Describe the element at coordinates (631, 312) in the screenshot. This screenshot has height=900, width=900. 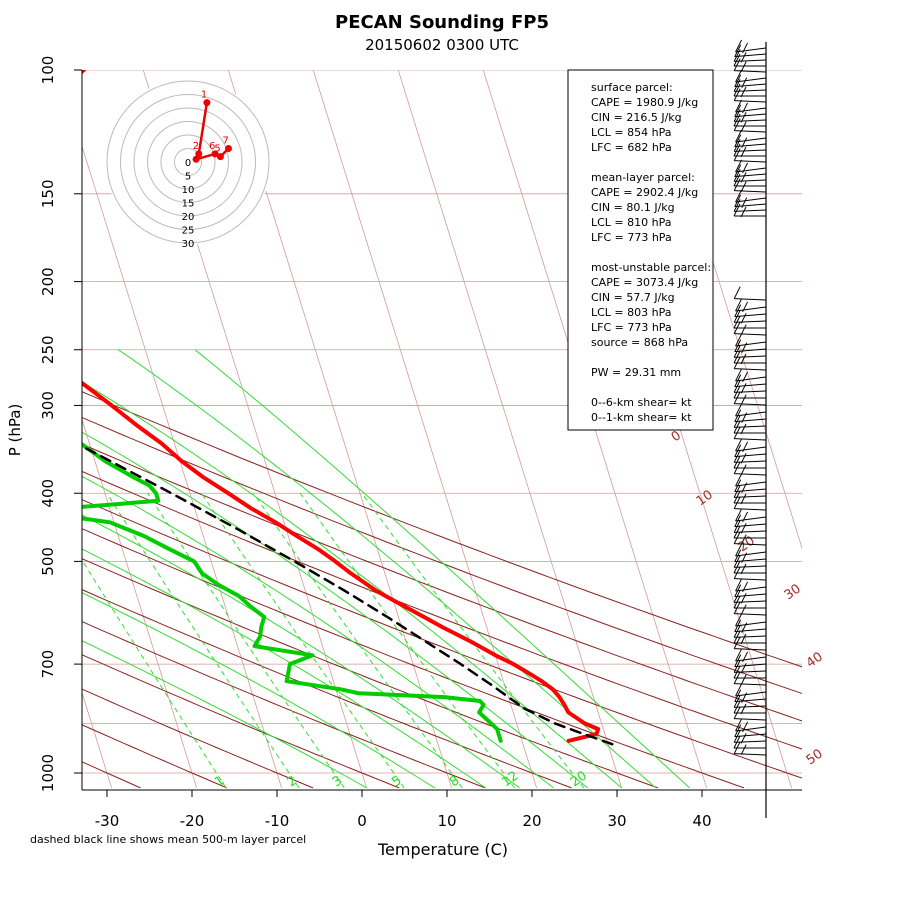
I see `stats-line: LCL = 803 hPa` at that location.